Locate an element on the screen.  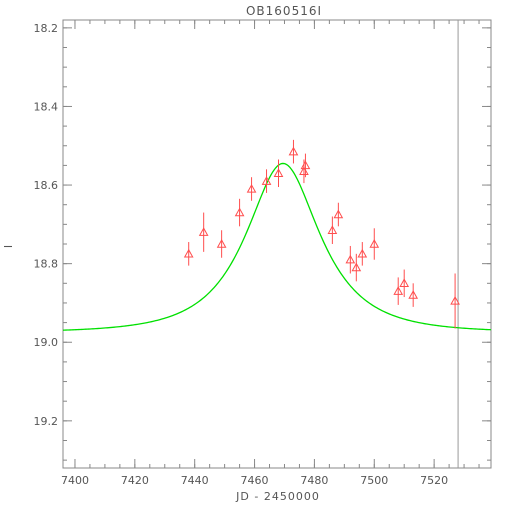
x-tick-label: 7420 is located at coordinates (135, 480).